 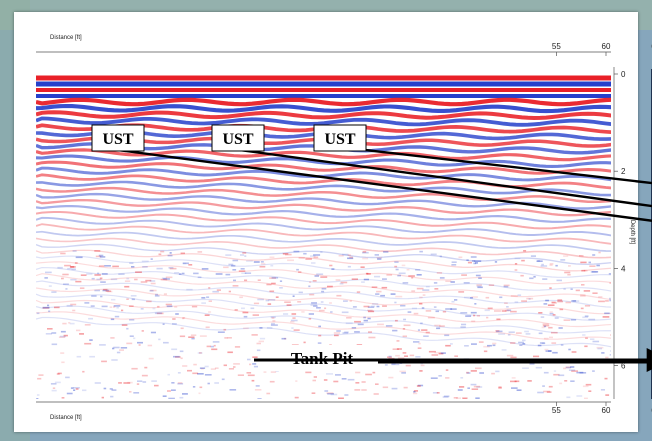 What do you see at coordinates (384, 185) in the screenshot?
I see `ust-arrow` at bounding box center [384, 185].